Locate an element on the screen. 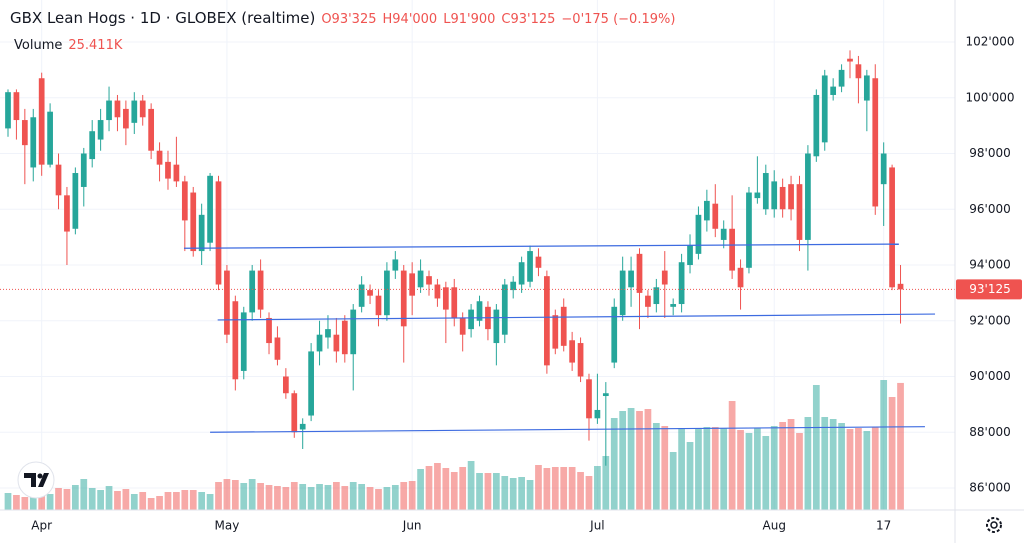  x-tick-label: Jul is located at coordinates (596, 526).